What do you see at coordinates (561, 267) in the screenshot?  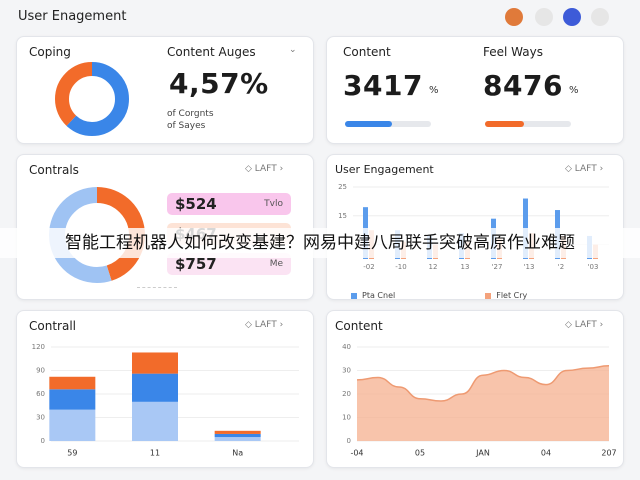 I see `x-tick-label: '2` at bounding box center [561, 267].